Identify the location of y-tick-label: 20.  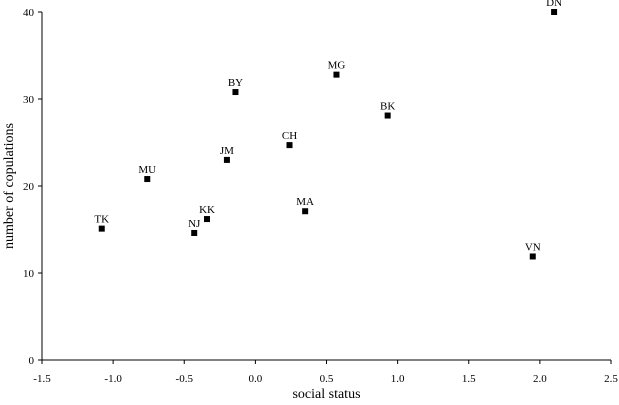
(29, 187).